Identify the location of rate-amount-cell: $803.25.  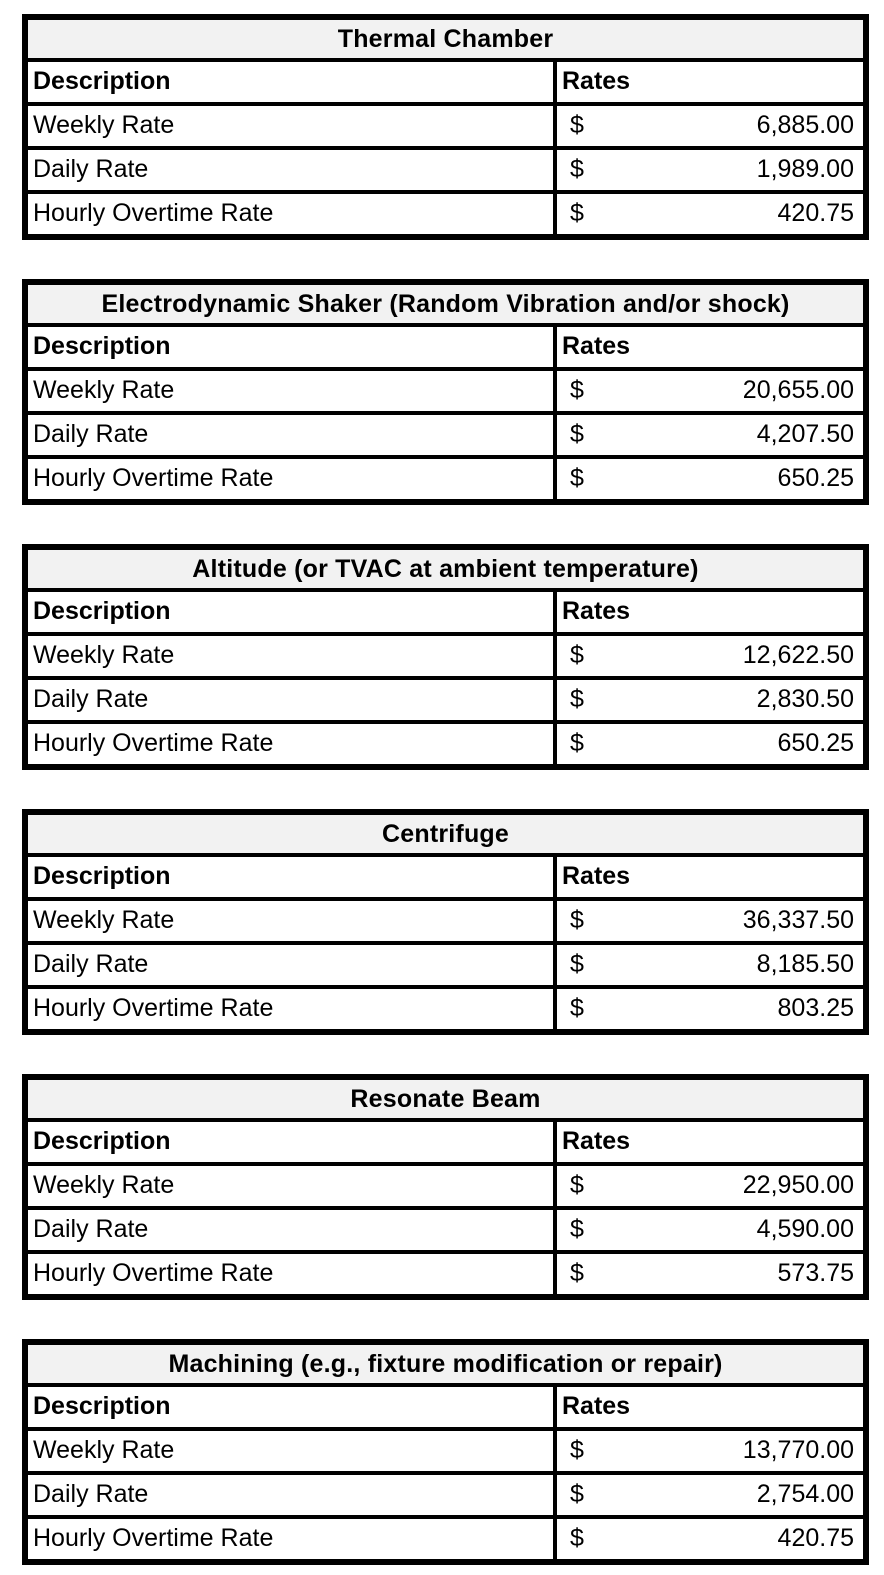
(710, 1009).